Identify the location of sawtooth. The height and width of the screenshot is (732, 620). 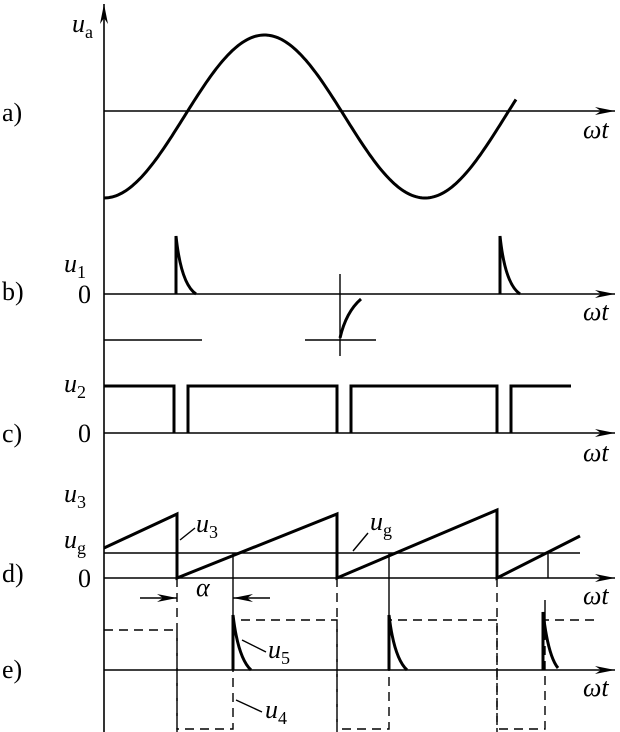
(342, 544).